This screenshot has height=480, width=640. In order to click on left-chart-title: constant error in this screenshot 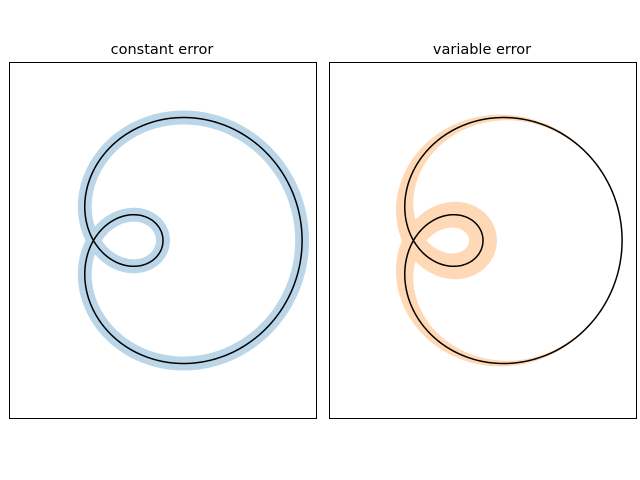, I will do `click(162, 50)`.